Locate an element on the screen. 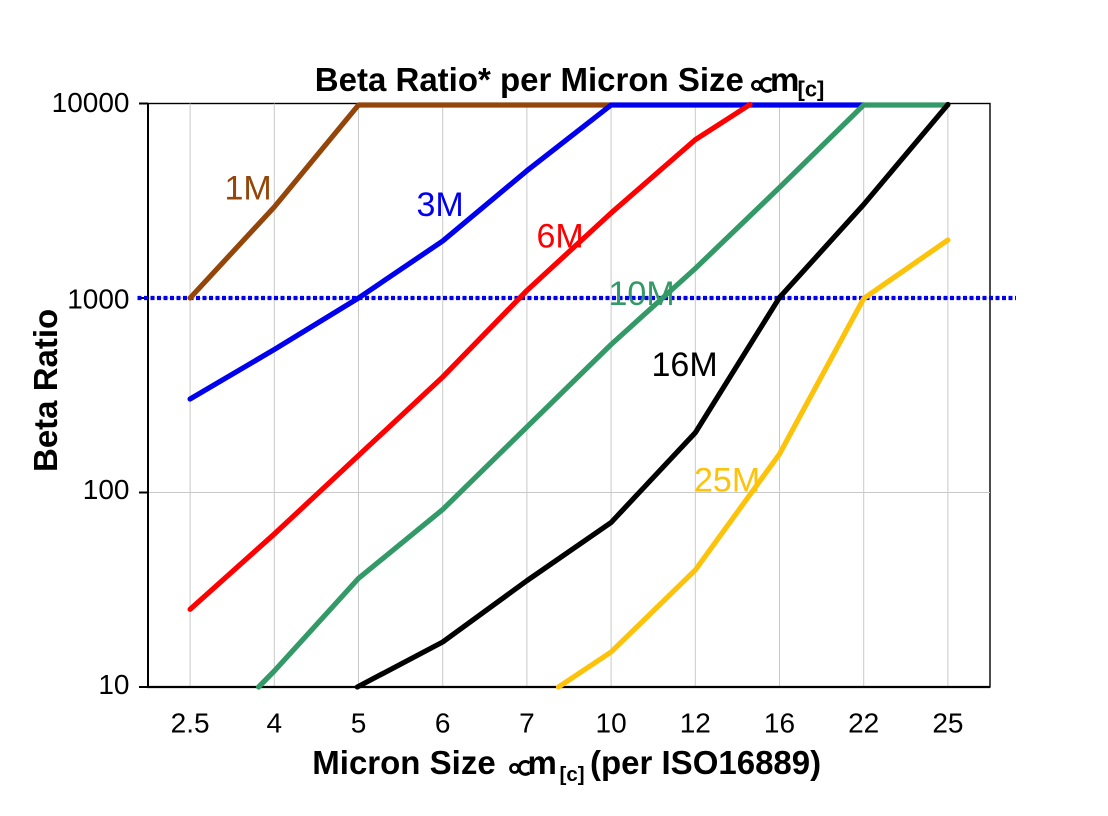 This screenshot has width=1108, height=816. svg-text: Micron Size is located at coordinates (403, 762).